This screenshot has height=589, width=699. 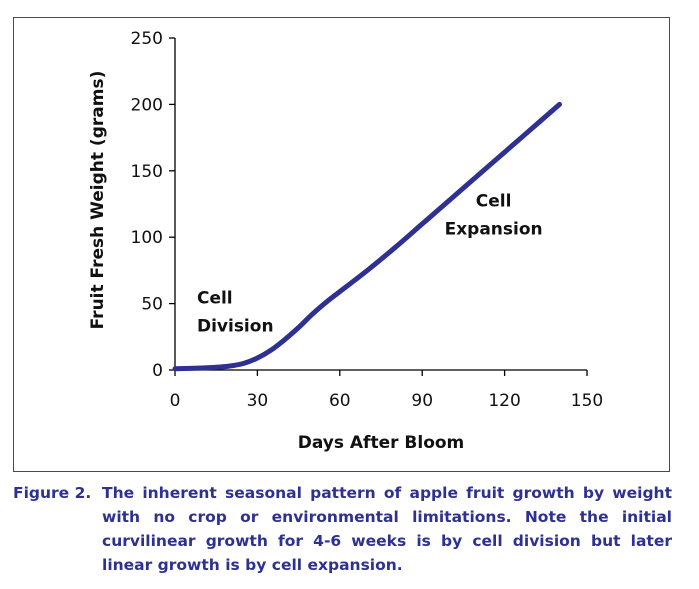 What do you see at coordinates (52, 493) in the screenshot?
I see `caption-label: Figure 2.` at bounding box center [52, 493].